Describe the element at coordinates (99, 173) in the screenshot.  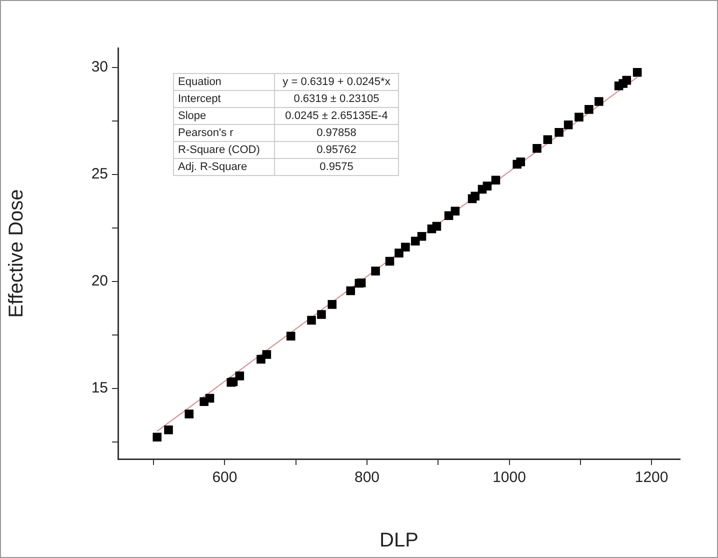
I see `y-tick-label: 25` at that location.